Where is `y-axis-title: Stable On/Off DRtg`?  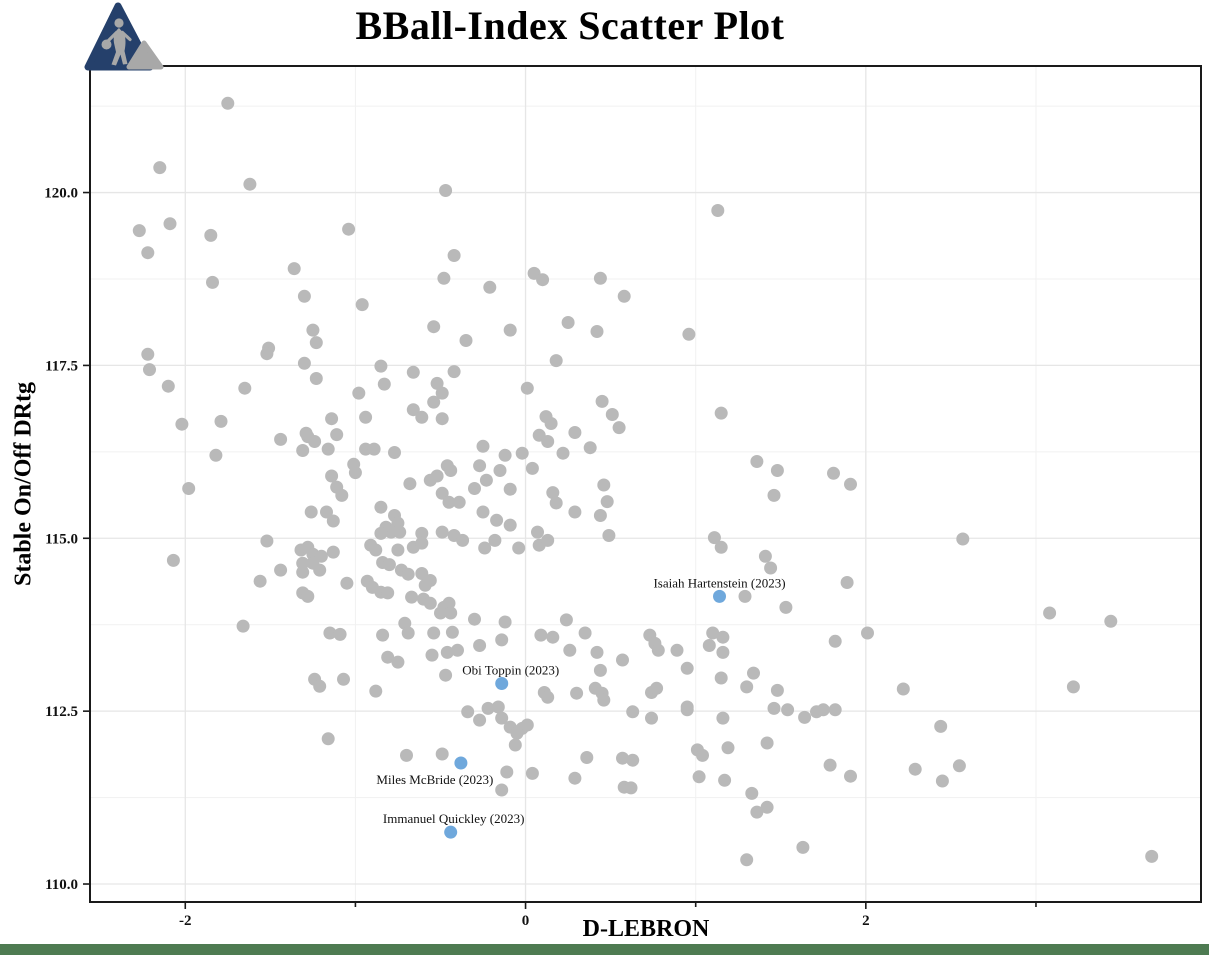
y-axis-title: Stable On/Off DRtg is located at coordinates (23, 484).